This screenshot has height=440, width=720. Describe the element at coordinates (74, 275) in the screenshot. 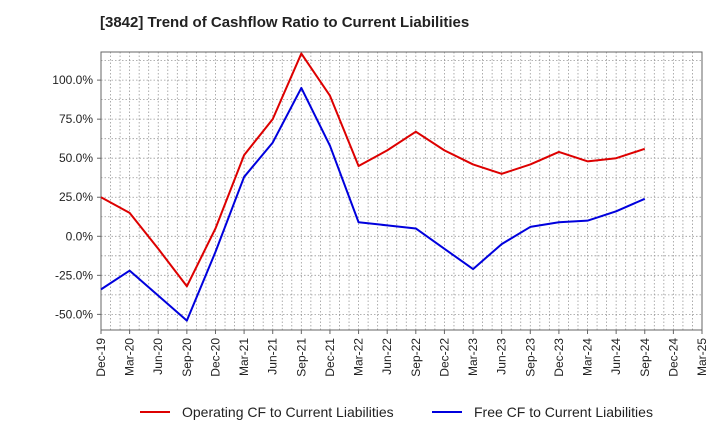

I see `y-tick-label: -25.0%` at that location.